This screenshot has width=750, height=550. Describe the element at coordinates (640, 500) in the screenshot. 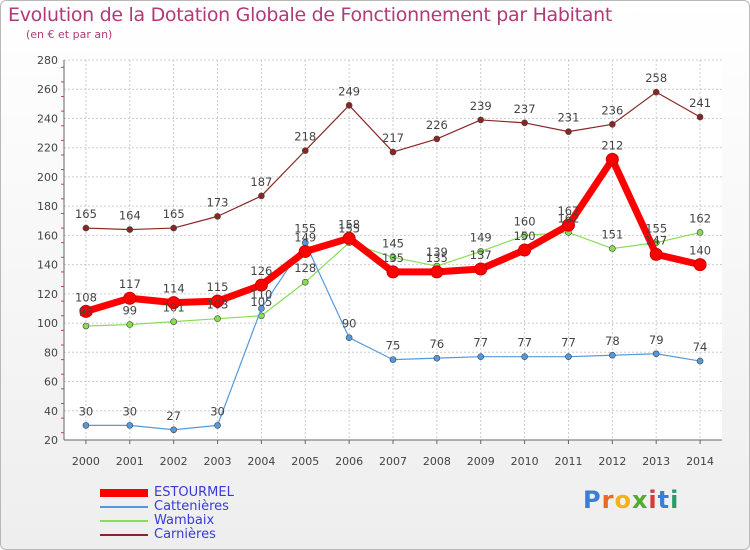

I see `logo-letter: x` at that location.